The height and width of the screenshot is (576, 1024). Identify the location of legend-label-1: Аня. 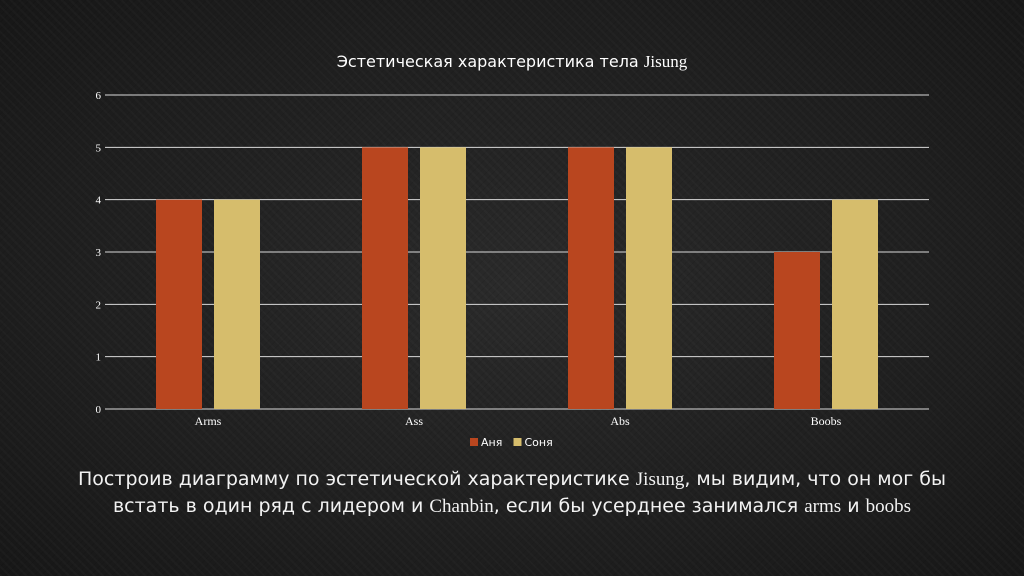
(491, 442).